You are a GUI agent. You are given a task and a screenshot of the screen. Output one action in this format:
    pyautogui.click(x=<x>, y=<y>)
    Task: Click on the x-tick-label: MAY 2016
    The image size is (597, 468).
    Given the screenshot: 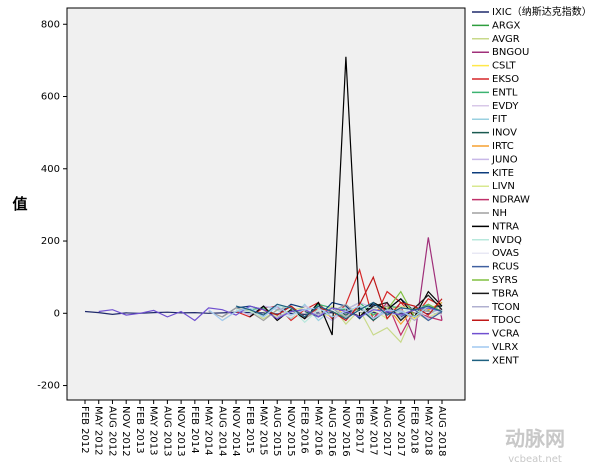 What is the action you would take?
    pyautogui.click(x=317, y=430)
    